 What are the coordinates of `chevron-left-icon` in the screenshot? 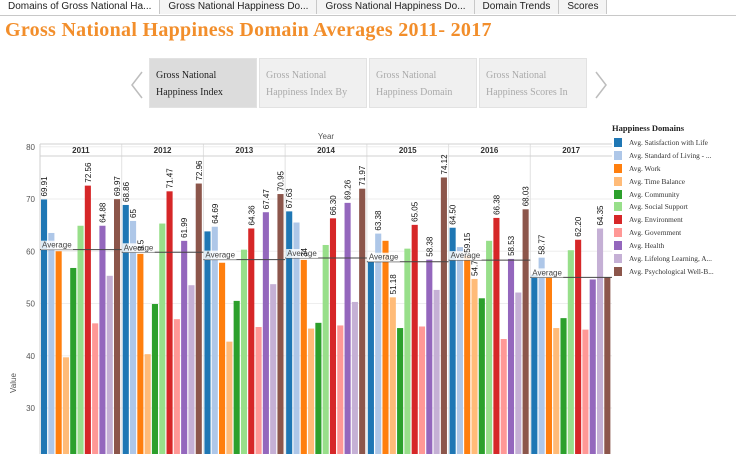 It's located at (138, 85).